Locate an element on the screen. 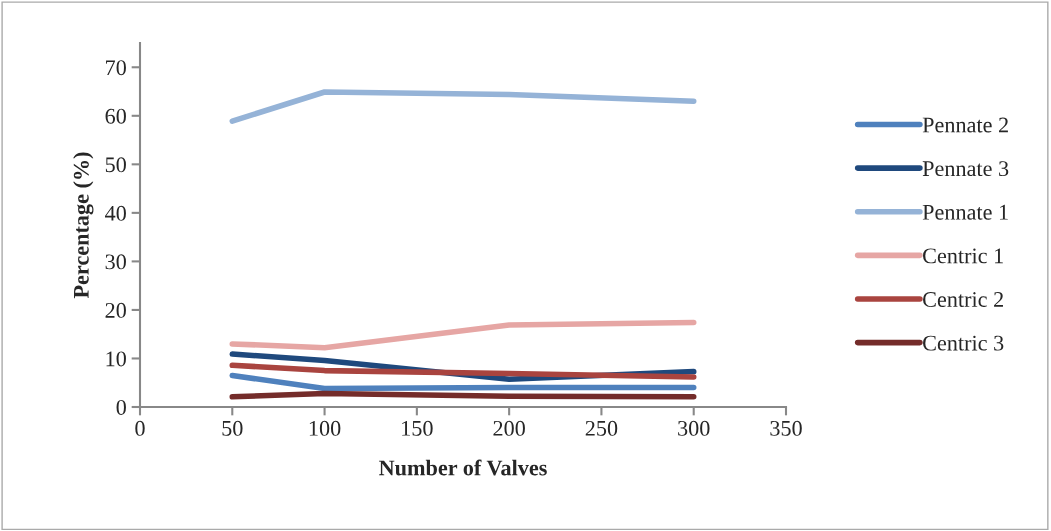 The width and height of the screenshot is (1051, 531). x-tick-label: 150 is located at coordinates (417, 428).